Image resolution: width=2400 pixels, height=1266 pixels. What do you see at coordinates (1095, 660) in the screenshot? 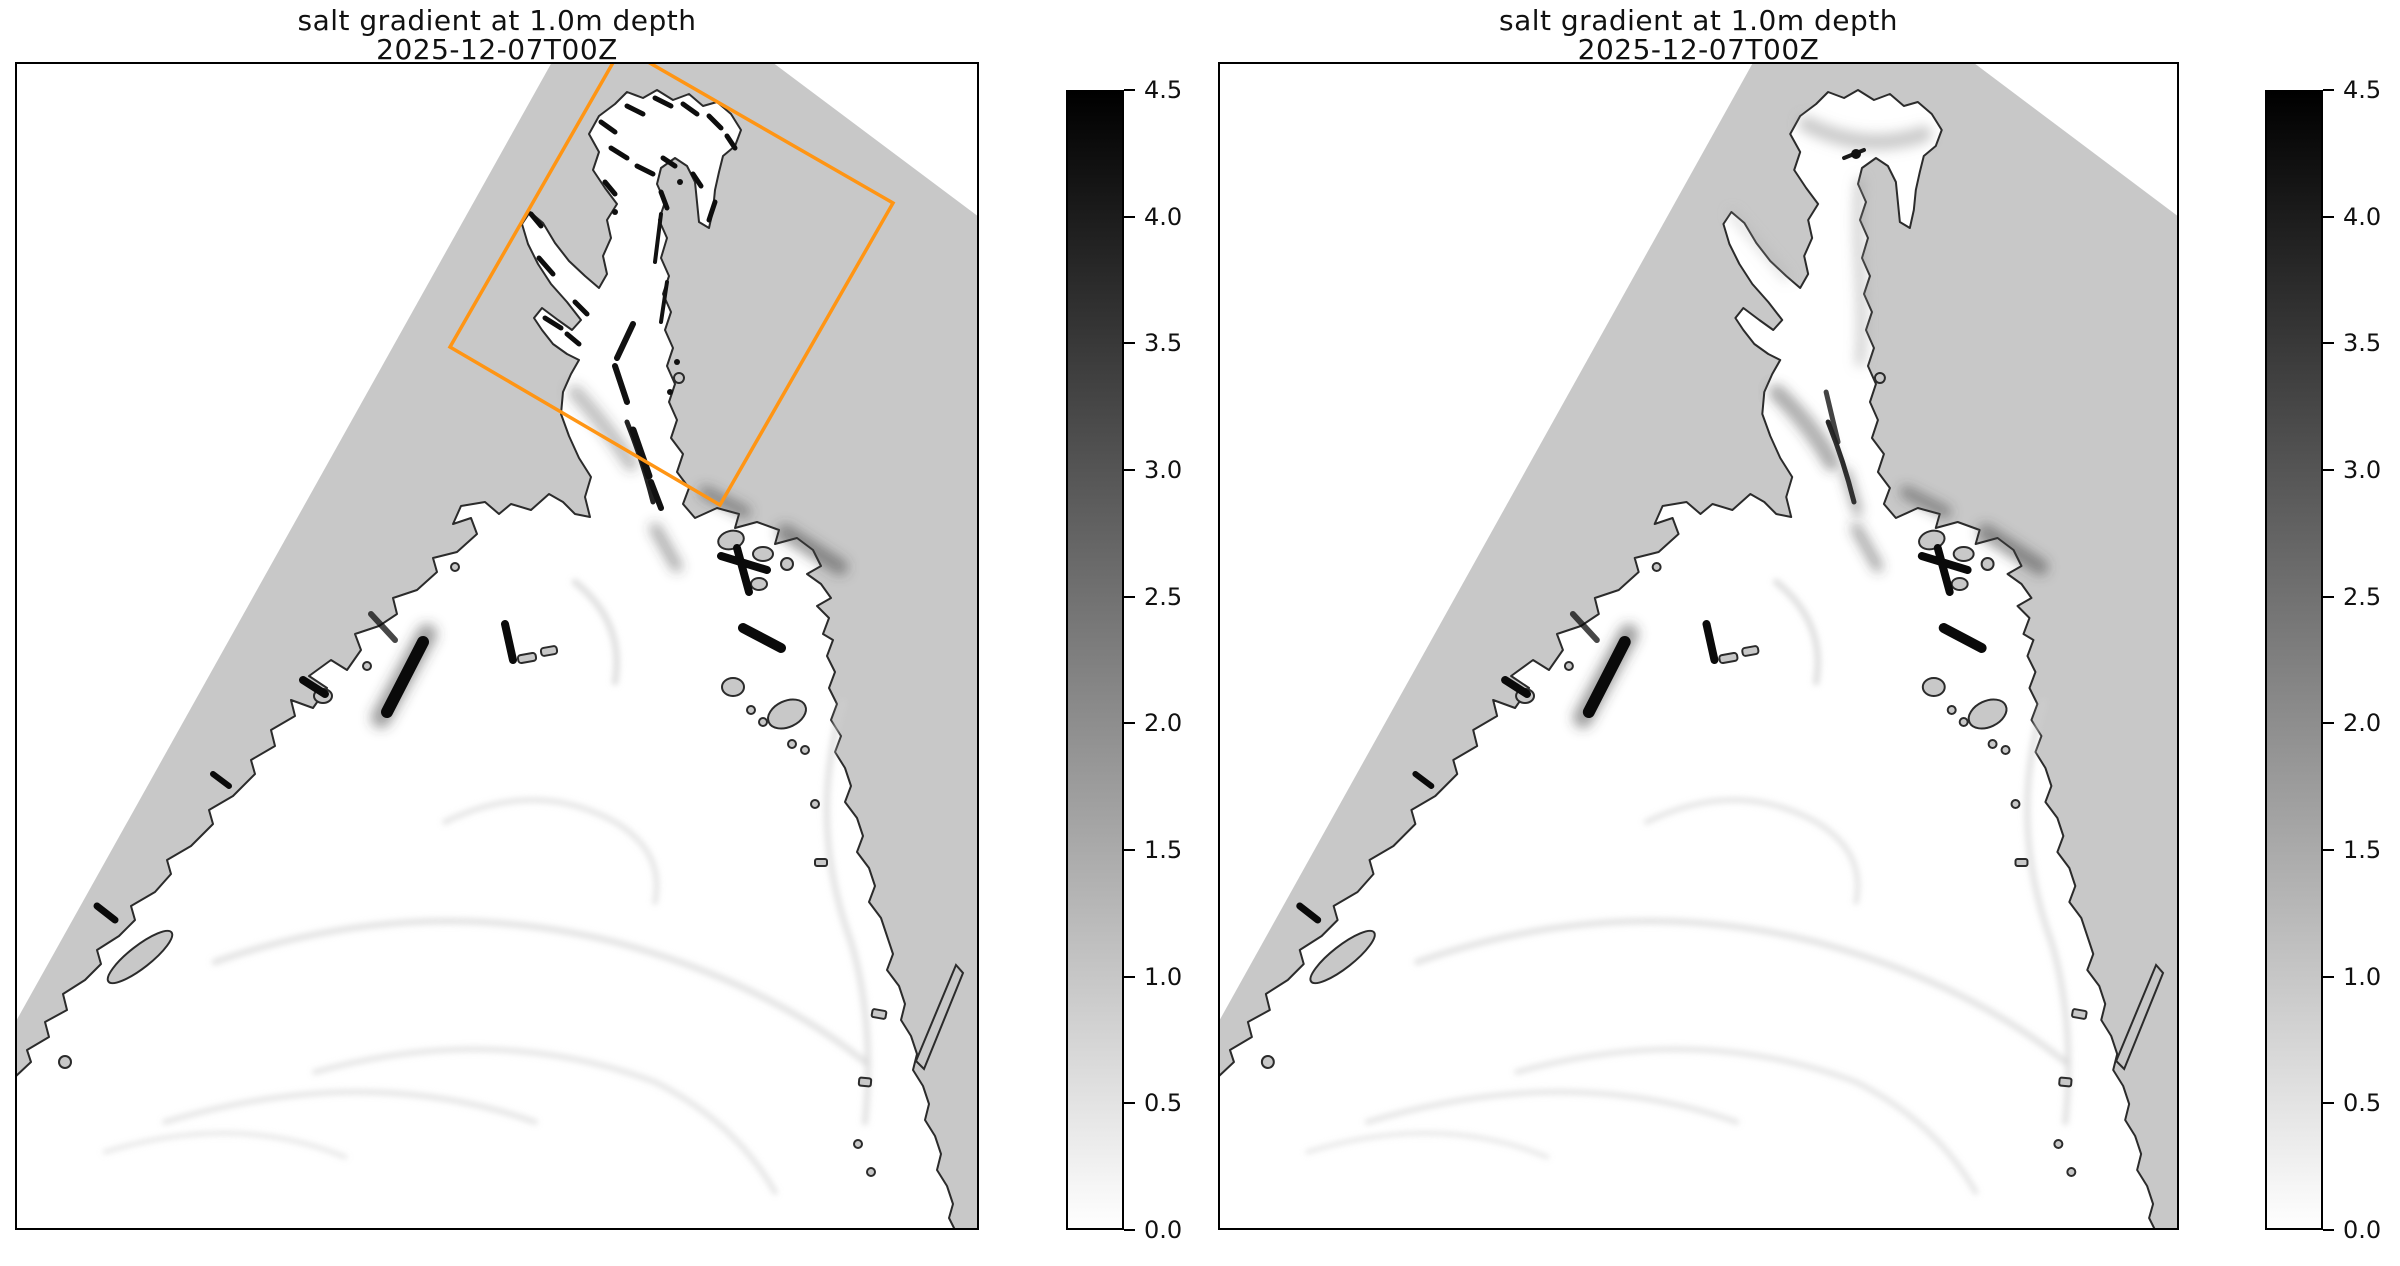
I see `colorbar-gradient-left` at bounding box center [1095, 660].